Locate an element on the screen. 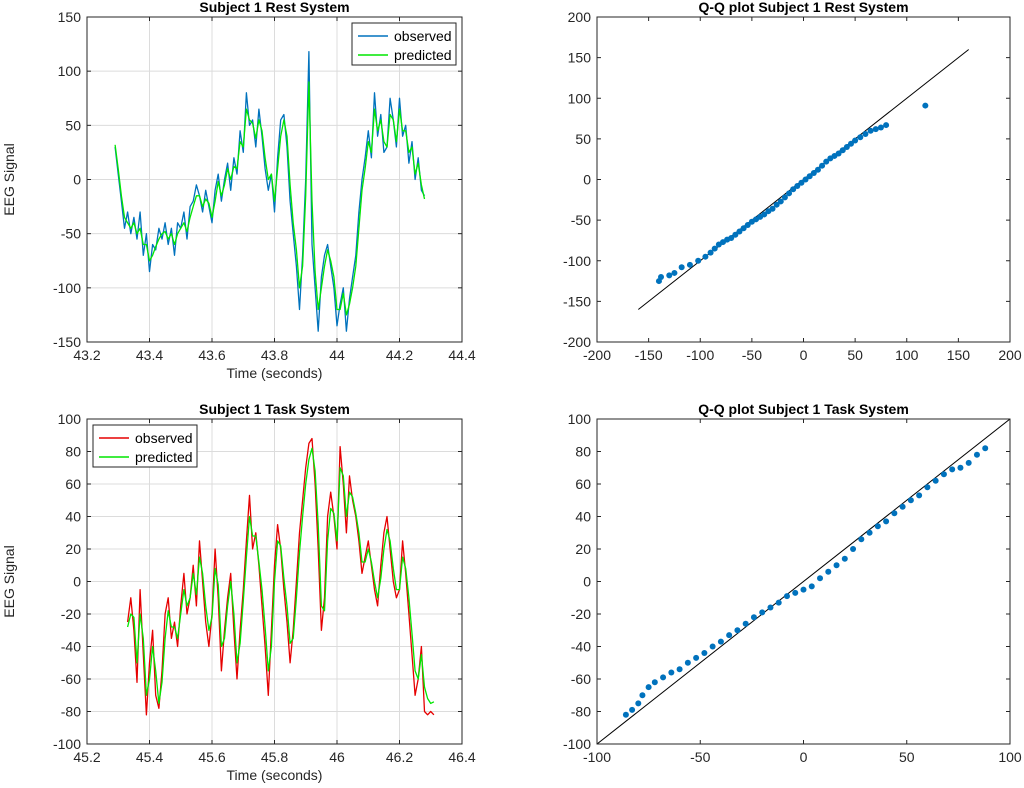 The height and width of the screenshot is (788, 1024). x-tick-label: 45.6 is located at coordinates (211, 757).